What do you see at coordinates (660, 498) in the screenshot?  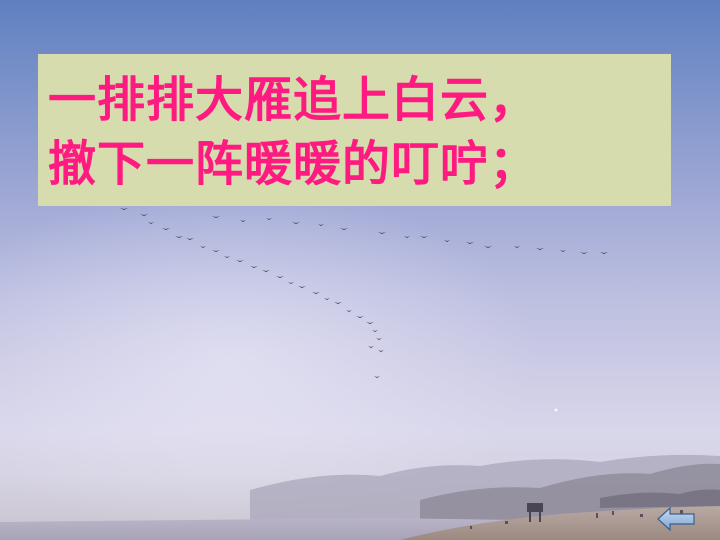 I see `tree-line` at bounding box center [660, 498].